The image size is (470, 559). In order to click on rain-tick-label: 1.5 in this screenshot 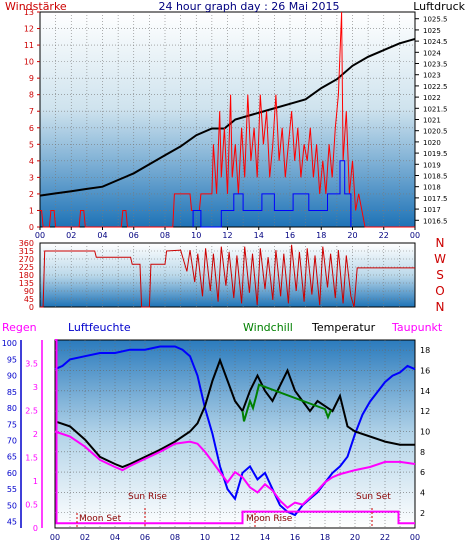, I will do `click(31, 458)`.